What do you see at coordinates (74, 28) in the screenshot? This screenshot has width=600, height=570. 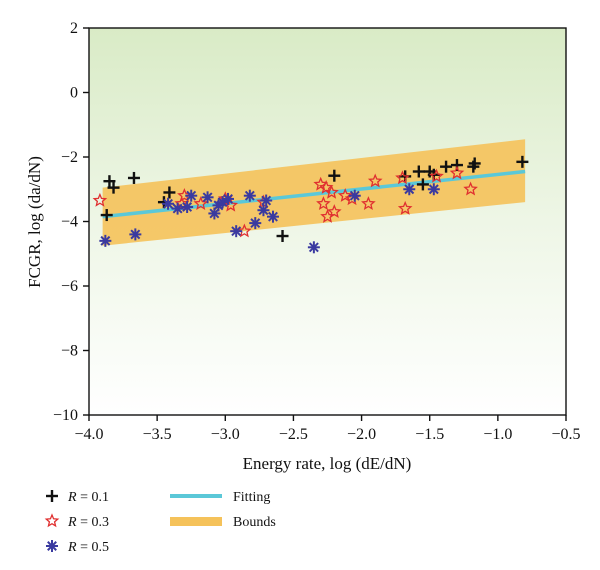 I see `y-tick-label: 2` at bounding box center [74, 28].